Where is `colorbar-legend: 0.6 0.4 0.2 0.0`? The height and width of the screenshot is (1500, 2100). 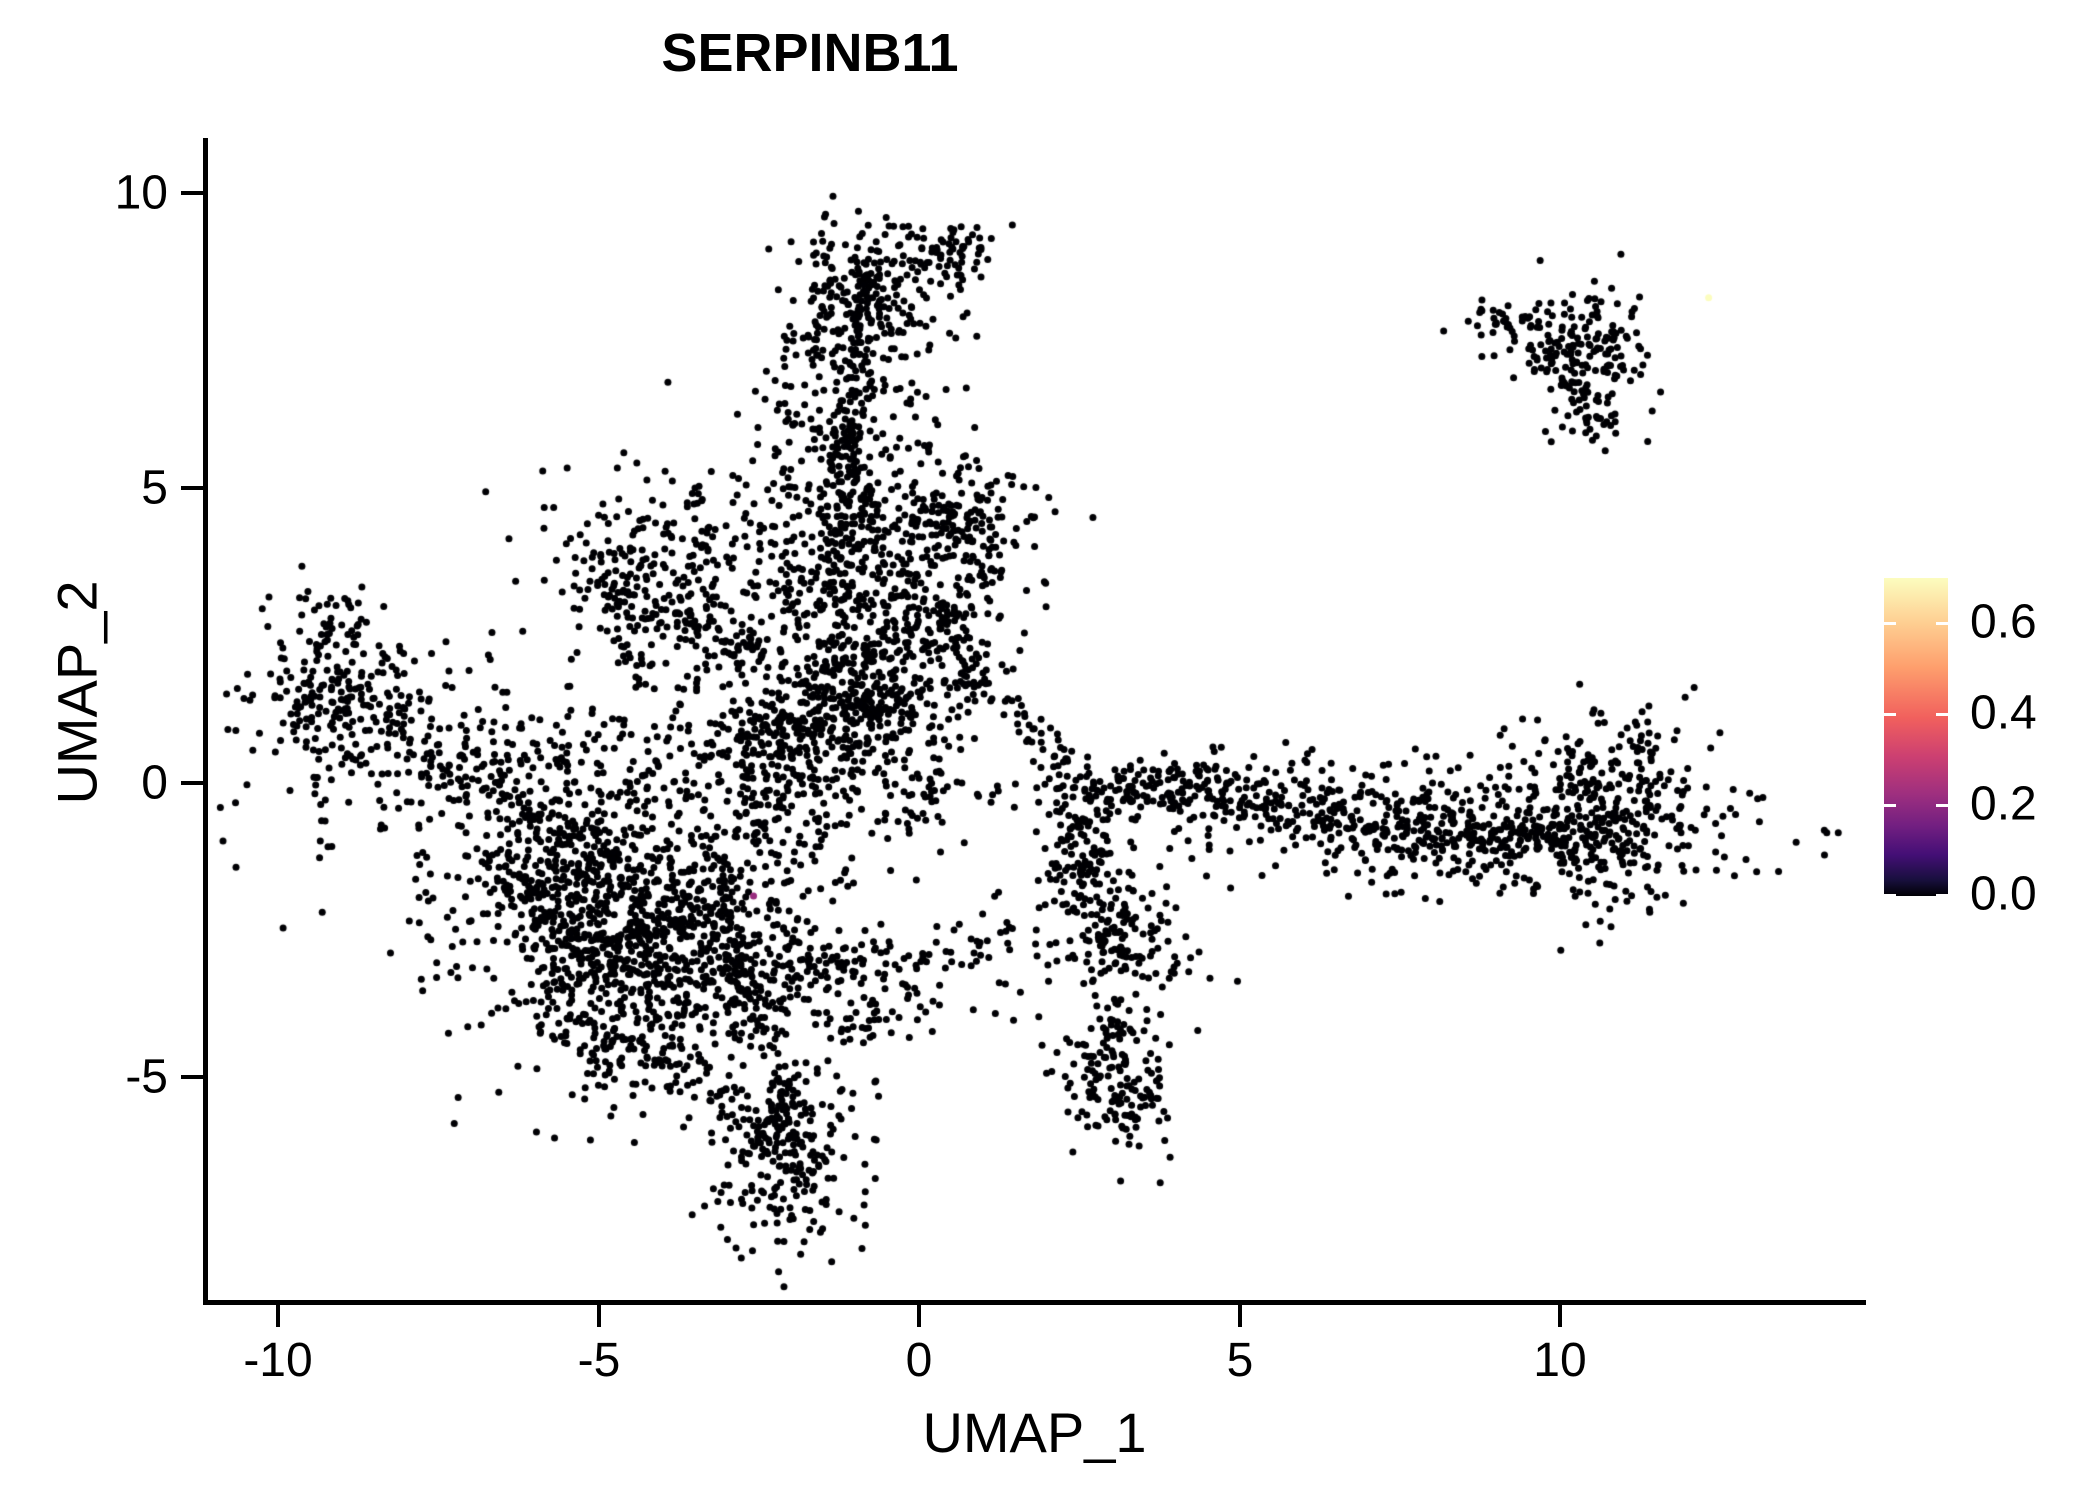
colorbar-legend: 0.6 0.4 0.2 0.0 is located at coordinates (1984, 749).